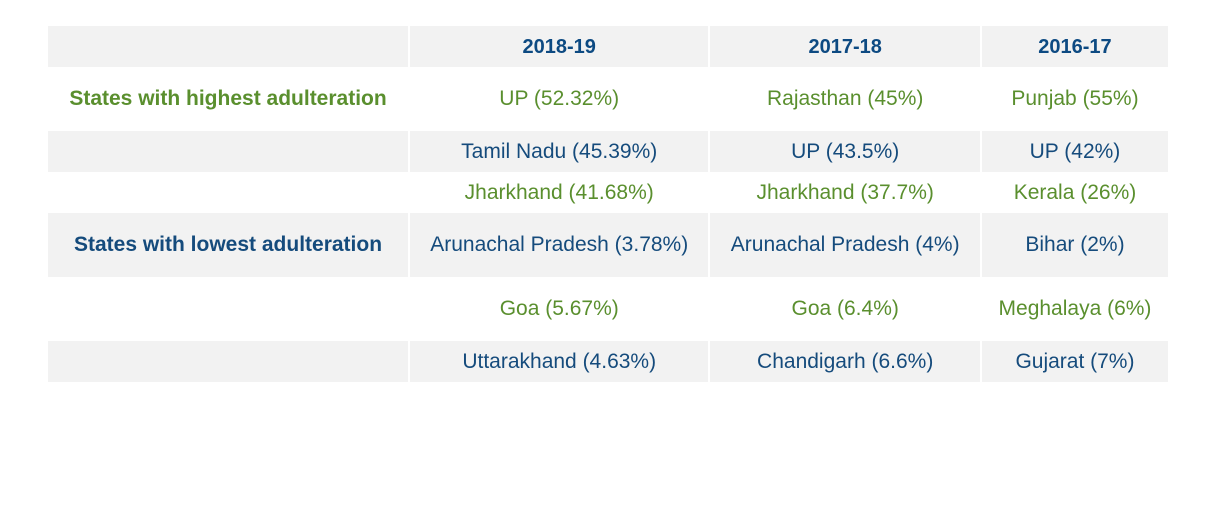  What do you see at coordinates (845, 151) in the screenshot?
I see `table-cell: UP (43.5%)` at bounding box center [845, 151].